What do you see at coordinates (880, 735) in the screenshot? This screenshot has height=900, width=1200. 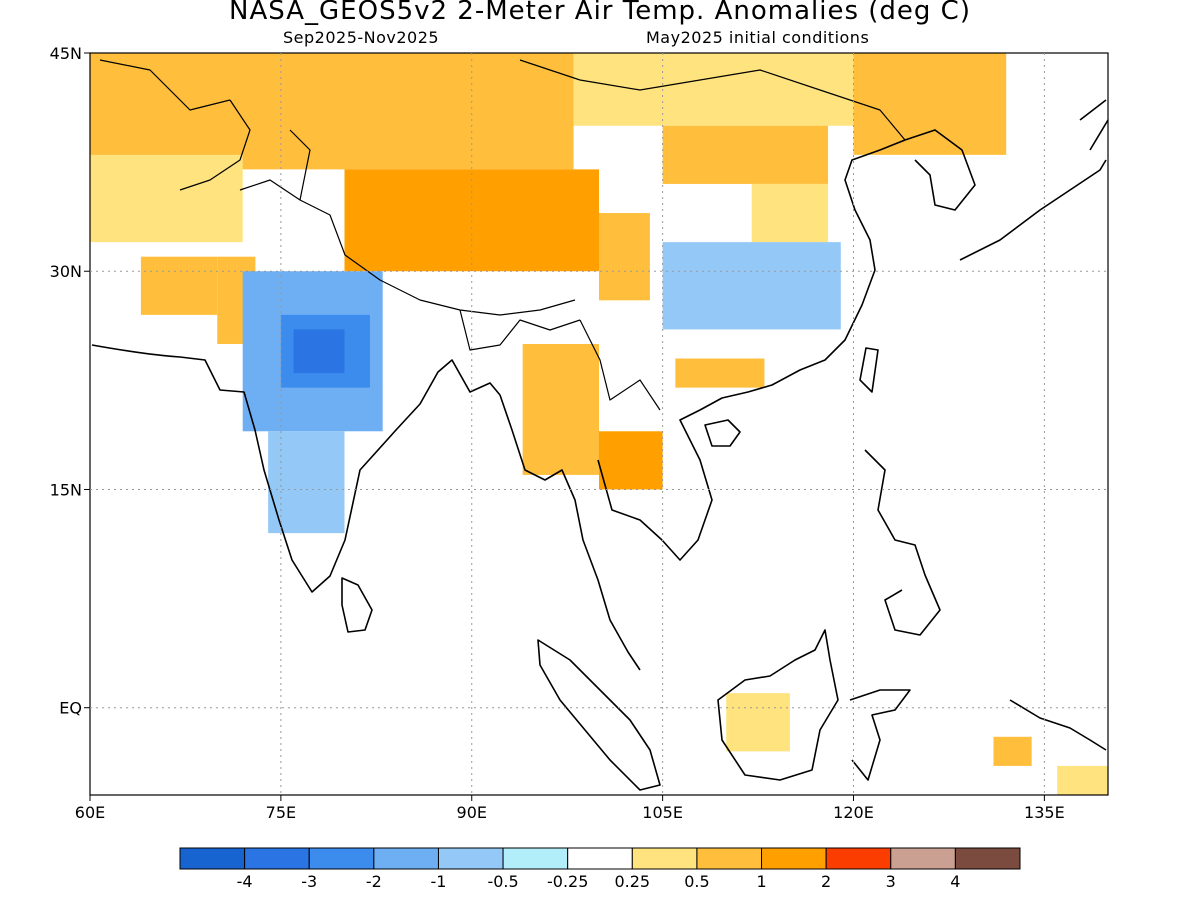 I see `coastline-sulawesi` at bounding box center [880, 735].